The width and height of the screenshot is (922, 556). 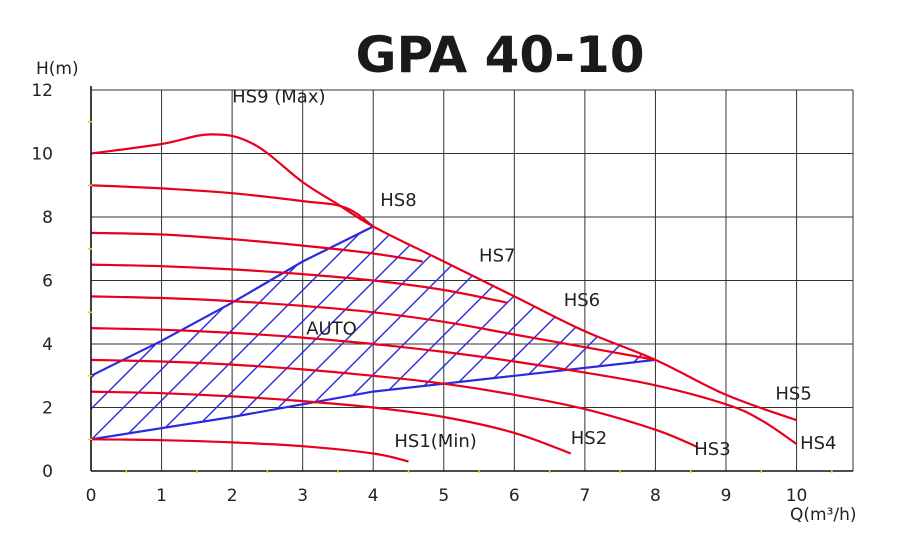 I want to click on curve-label: HS2, so click(x=589, y=438).